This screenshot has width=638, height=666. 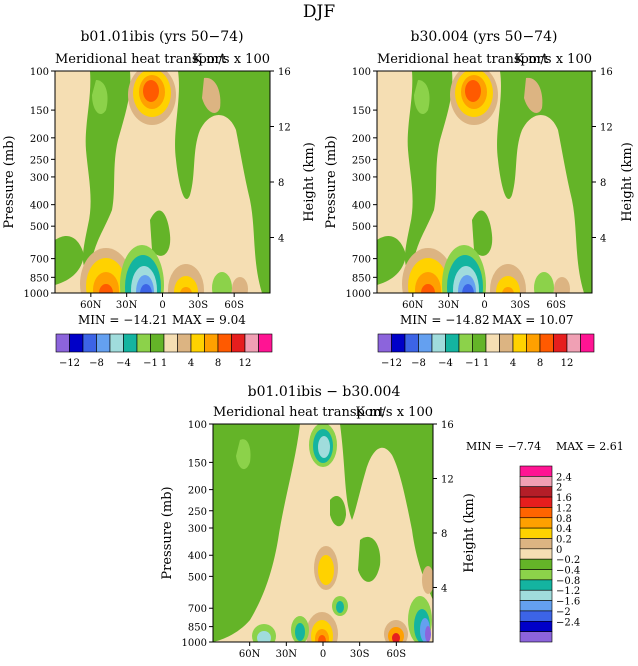 What do you see at coordinates (413, 305) in the screenshot?
I see `latitude-tick-label: 60N` at bounding box center [413, 305].